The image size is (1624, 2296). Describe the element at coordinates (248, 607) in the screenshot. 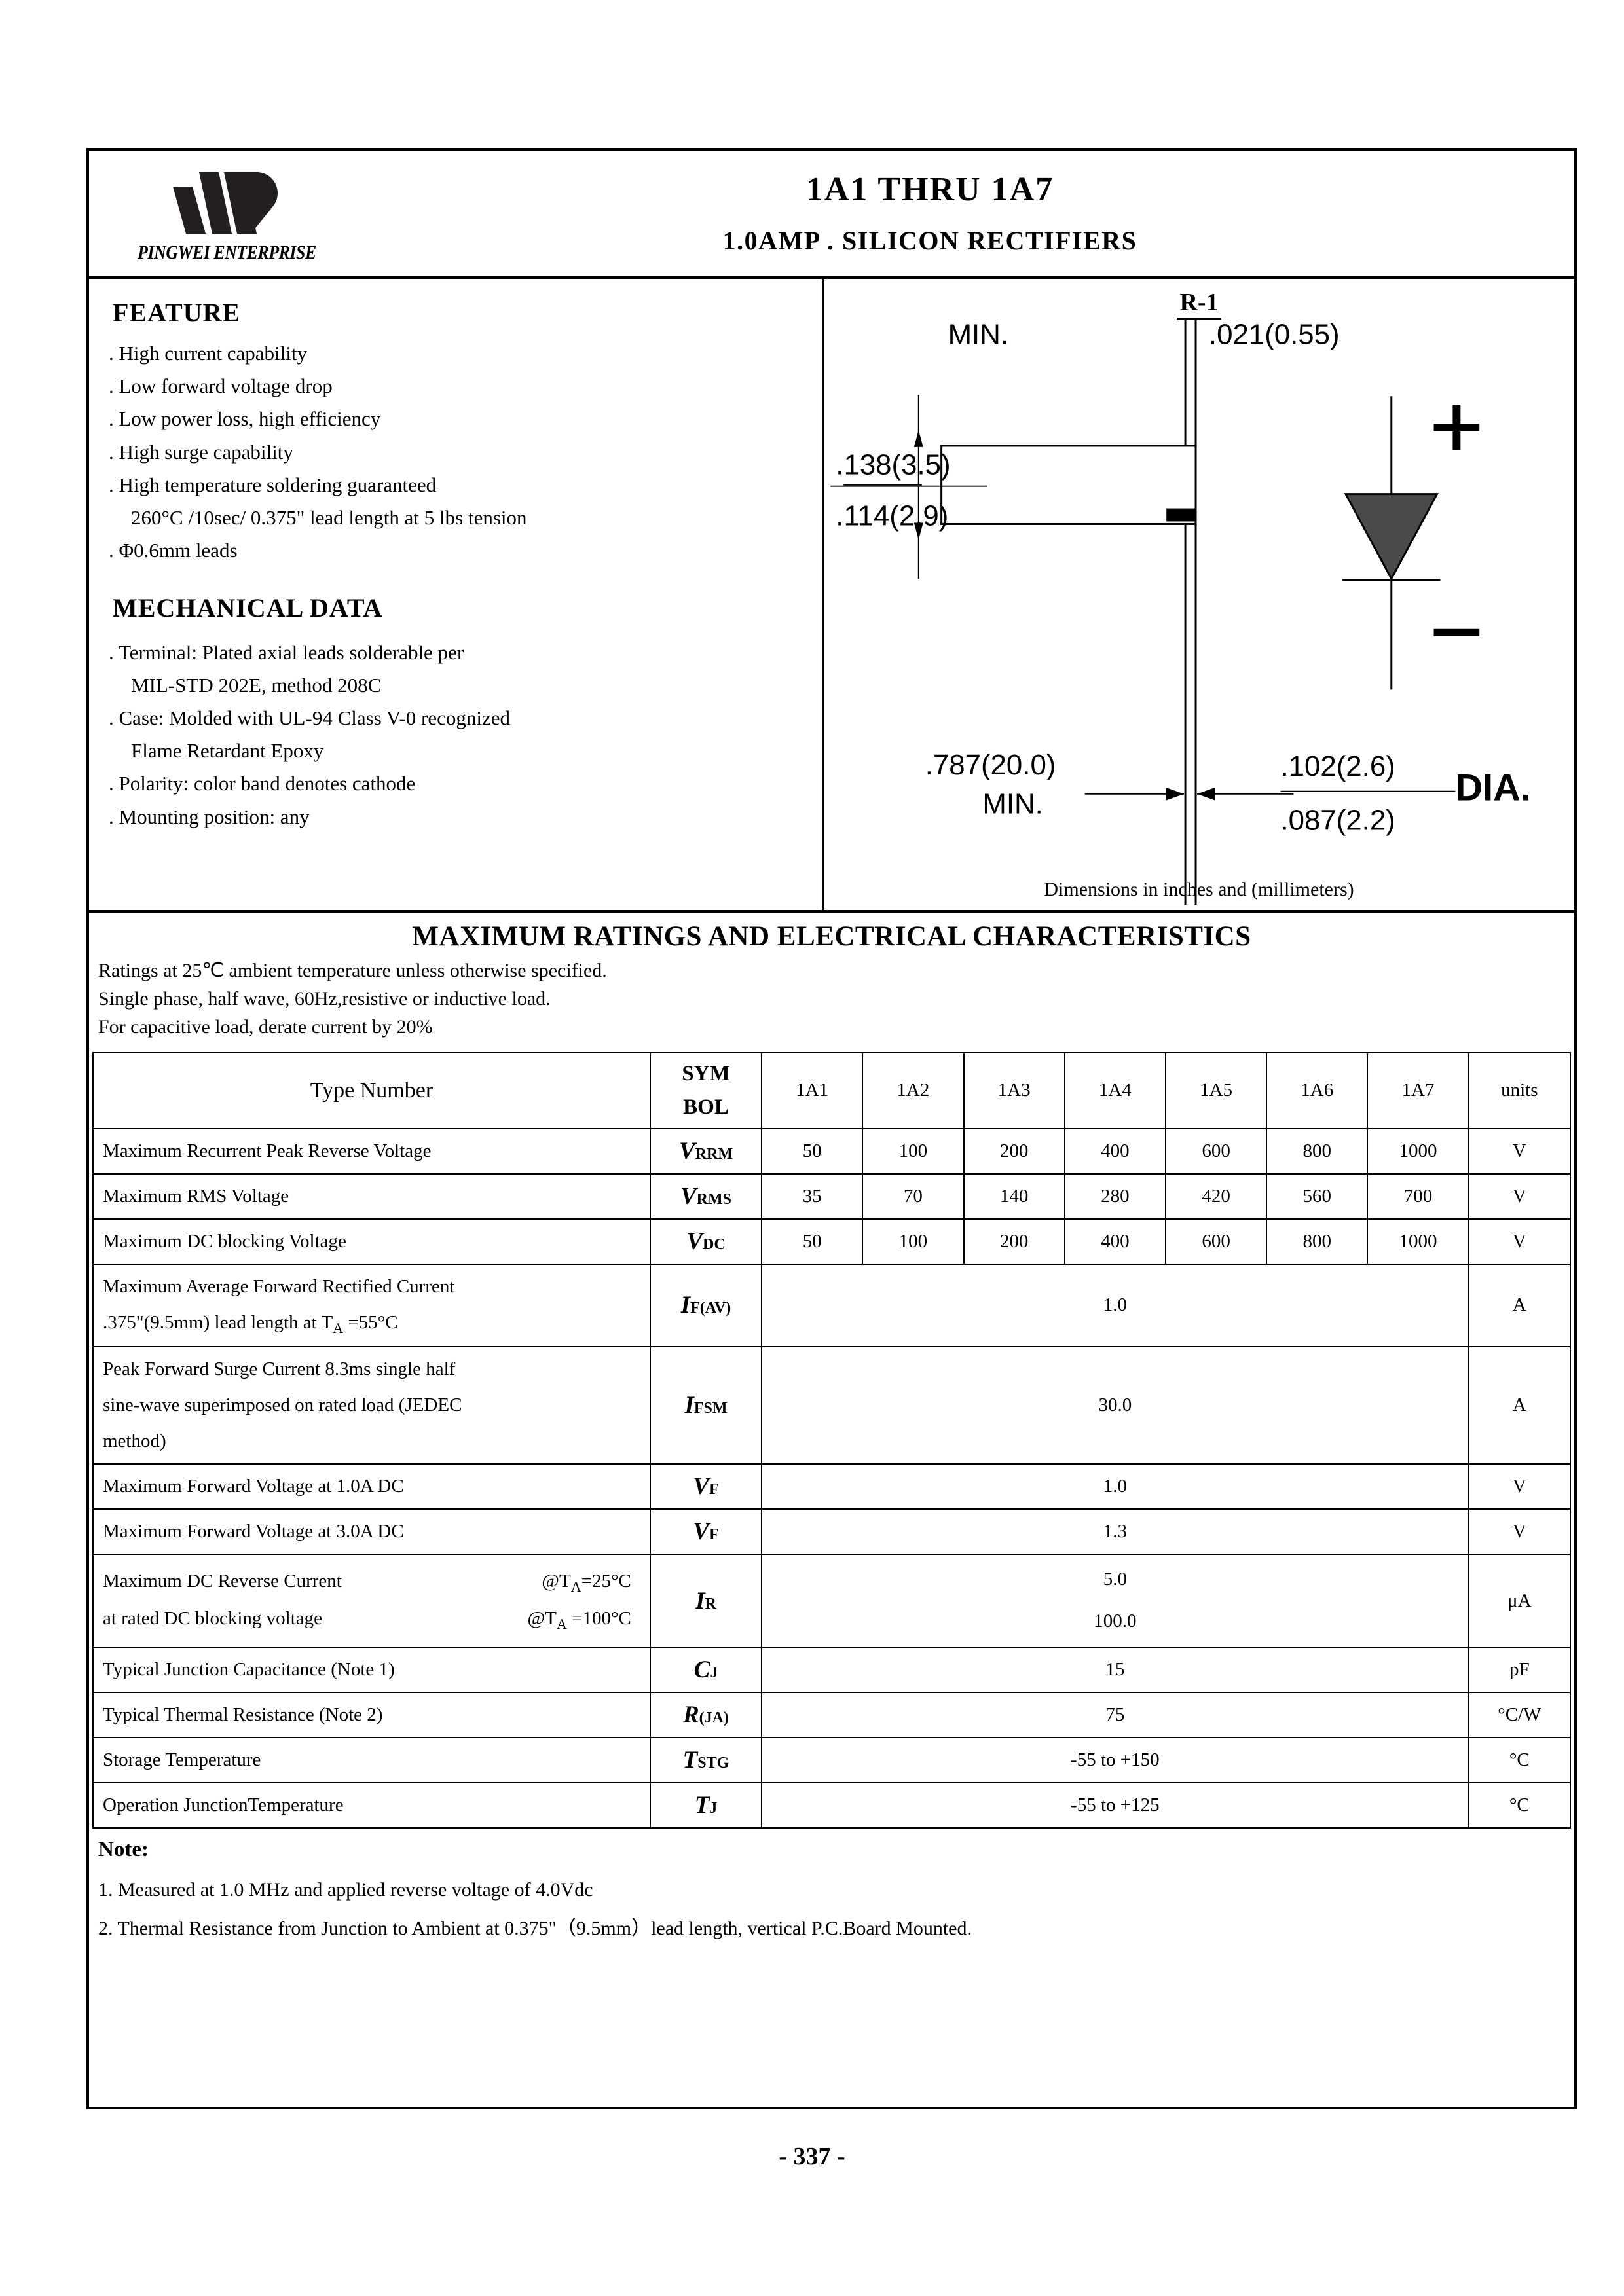

I see `mechanical-heading: MECHANICAL DATA` at that location.